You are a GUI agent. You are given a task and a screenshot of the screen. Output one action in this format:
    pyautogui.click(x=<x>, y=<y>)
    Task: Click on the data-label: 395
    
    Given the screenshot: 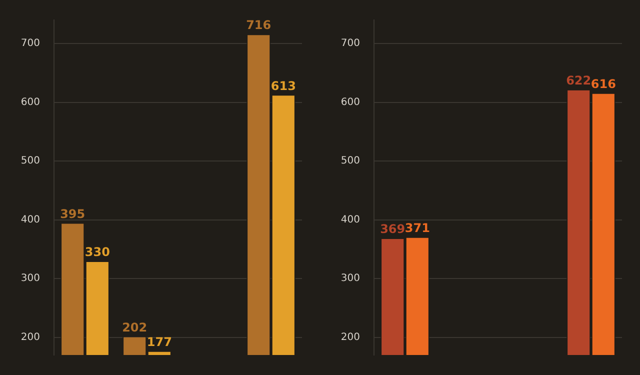 What is the action you would take?
    pyautogui.click(x=73, y=213)
    